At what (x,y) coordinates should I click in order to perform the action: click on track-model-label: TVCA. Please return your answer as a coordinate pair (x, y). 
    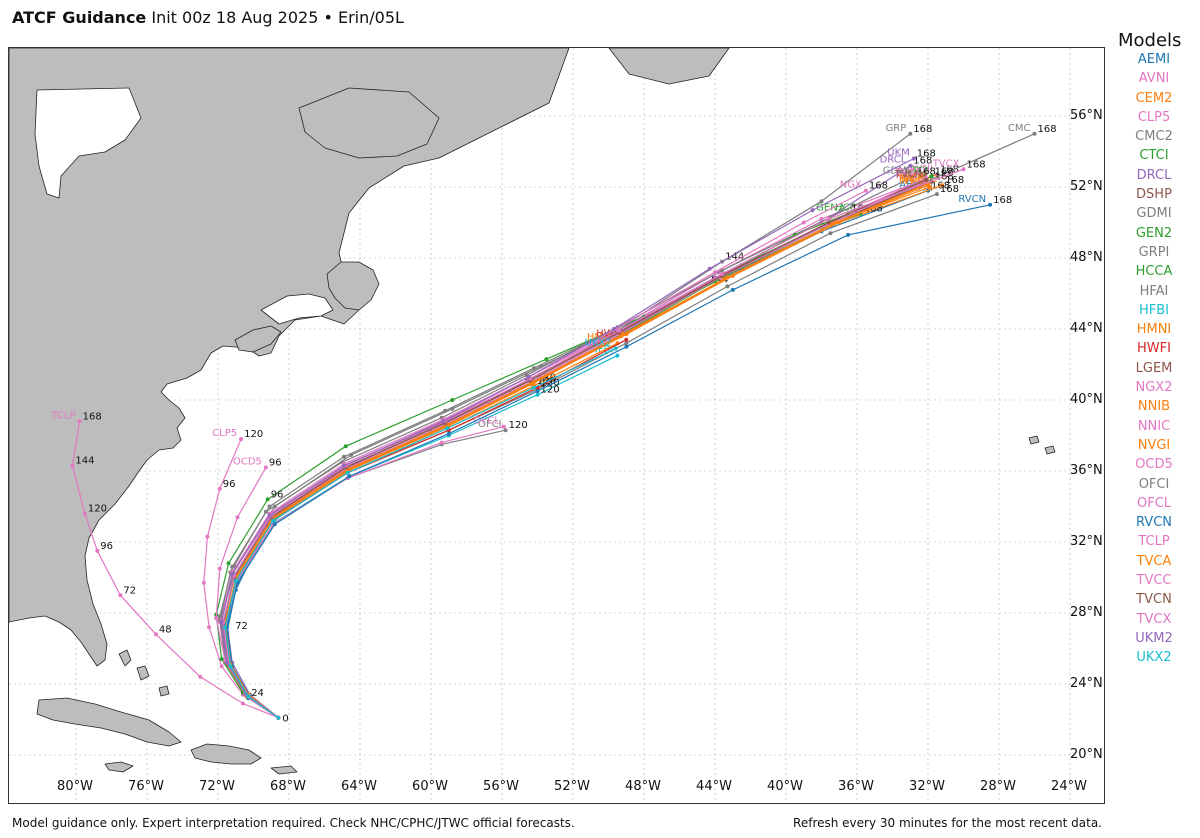
    Looking at the image, I should click on (910, 179).